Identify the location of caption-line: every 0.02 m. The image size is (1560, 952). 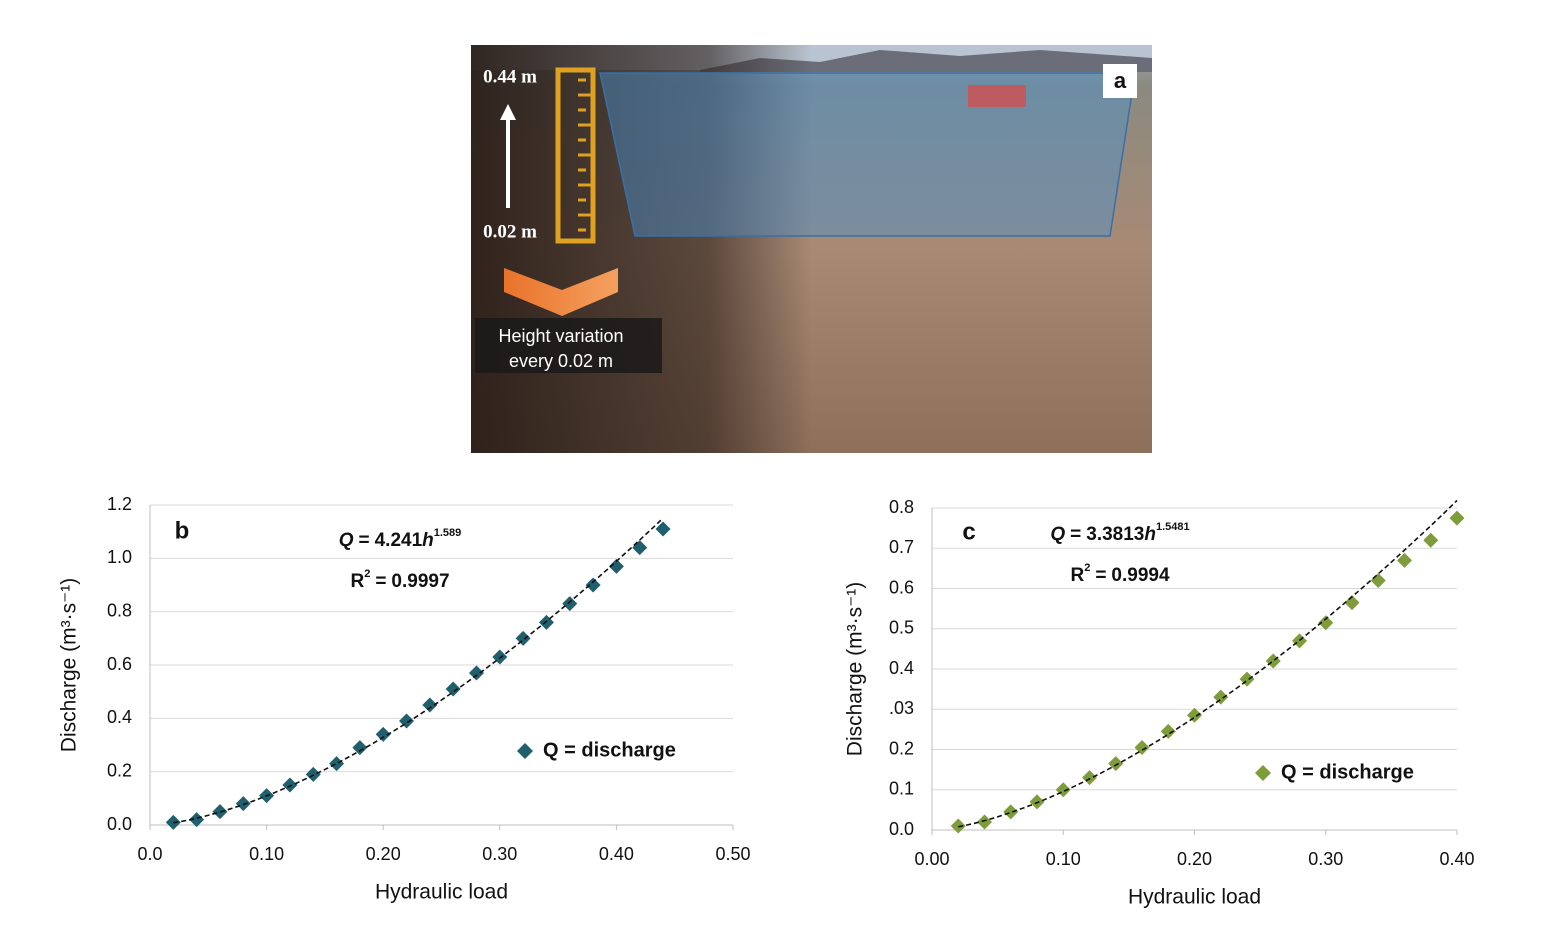
(561, 361).